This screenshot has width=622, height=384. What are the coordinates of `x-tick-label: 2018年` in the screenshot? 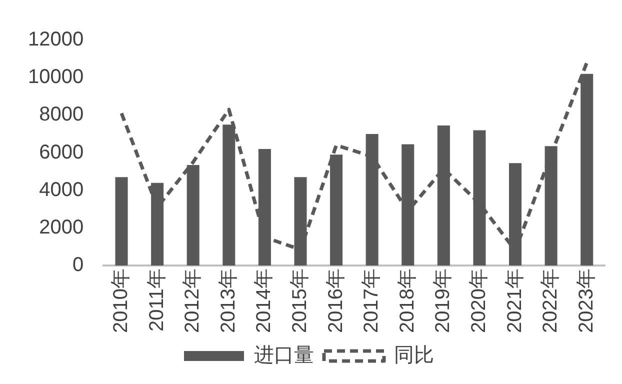 It's located at (407, 301).